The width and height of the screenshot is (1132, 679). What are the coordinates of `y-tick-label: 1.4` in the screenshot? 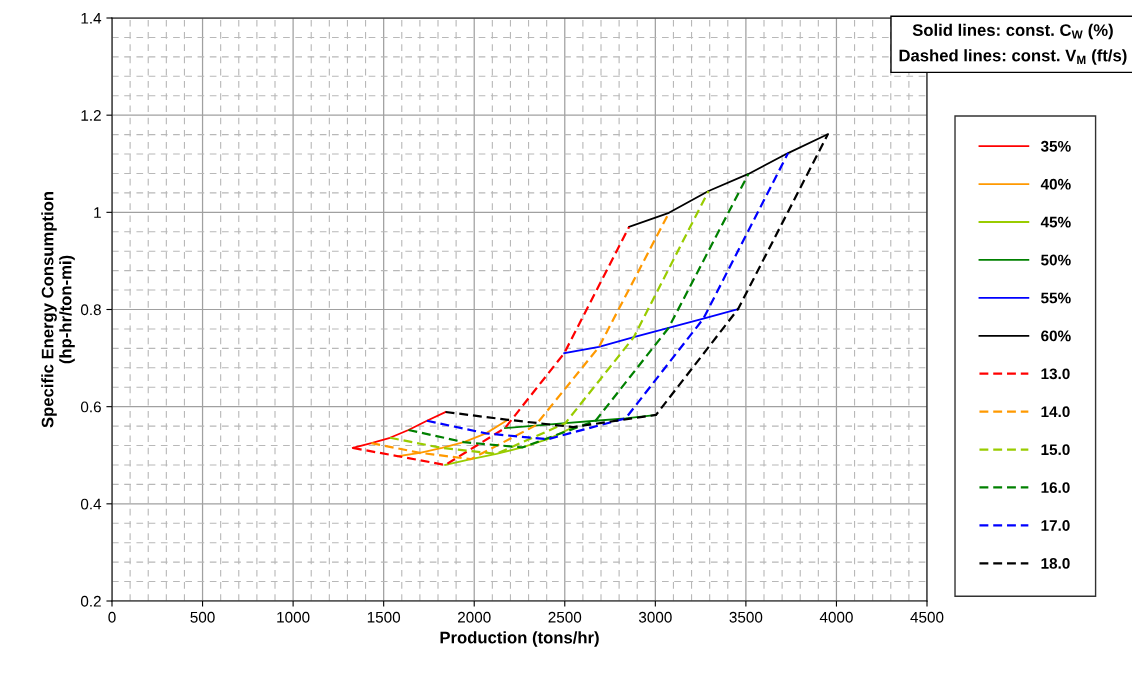 It's located at (91, 18).